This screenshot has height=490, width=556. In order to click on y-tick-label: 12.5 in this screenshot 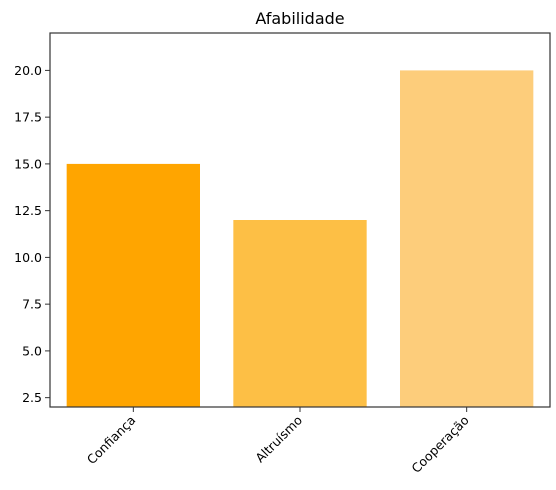, I will do `click(28, 210)`.